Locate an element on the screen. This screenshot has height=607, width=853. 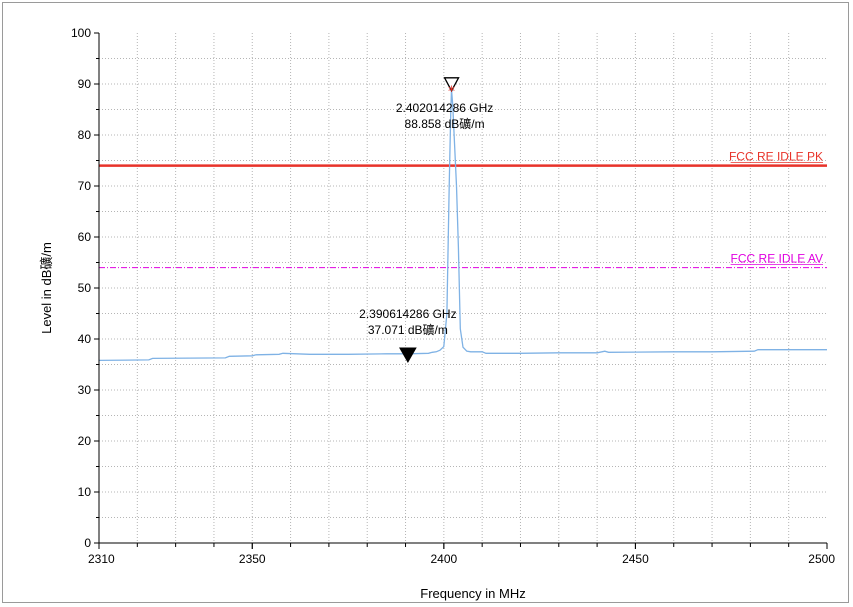
y-axis-title: Level in dB礦/m is located at coordinates (46, 288).